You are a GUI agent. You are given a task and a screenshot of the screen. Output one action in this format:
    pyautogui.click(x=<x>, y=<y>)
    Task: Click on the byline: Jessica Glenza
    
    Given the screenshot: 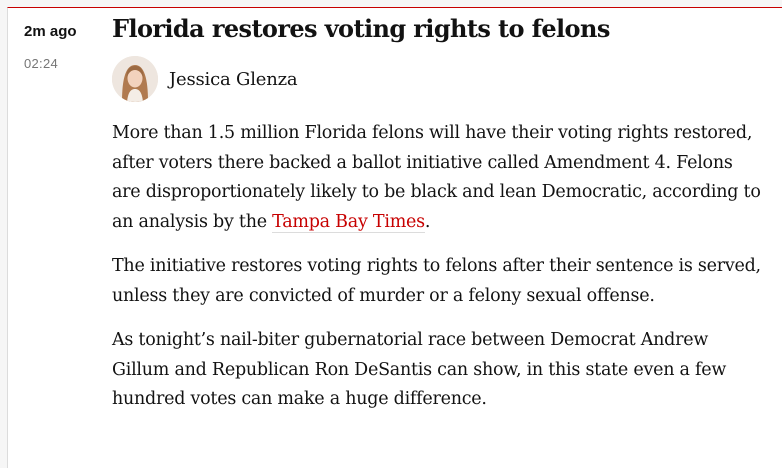 What is the action you would take?
    pyautogui.click(x=437, y=79)
    